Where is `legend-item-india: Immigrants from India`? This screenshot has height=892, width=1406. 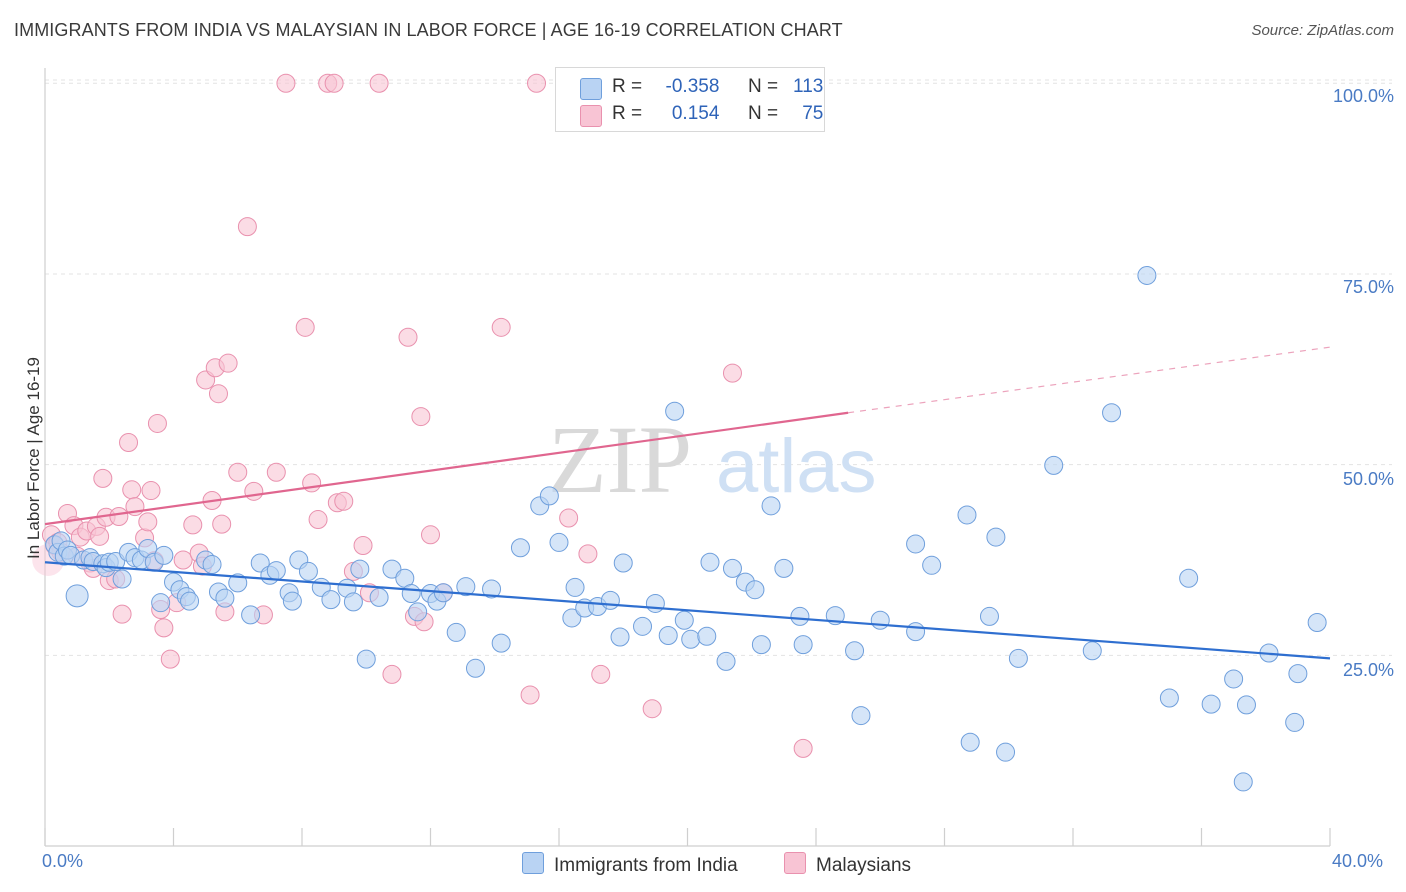 legend-item-india: Immigrants from India is located at coordinates (630, 864).